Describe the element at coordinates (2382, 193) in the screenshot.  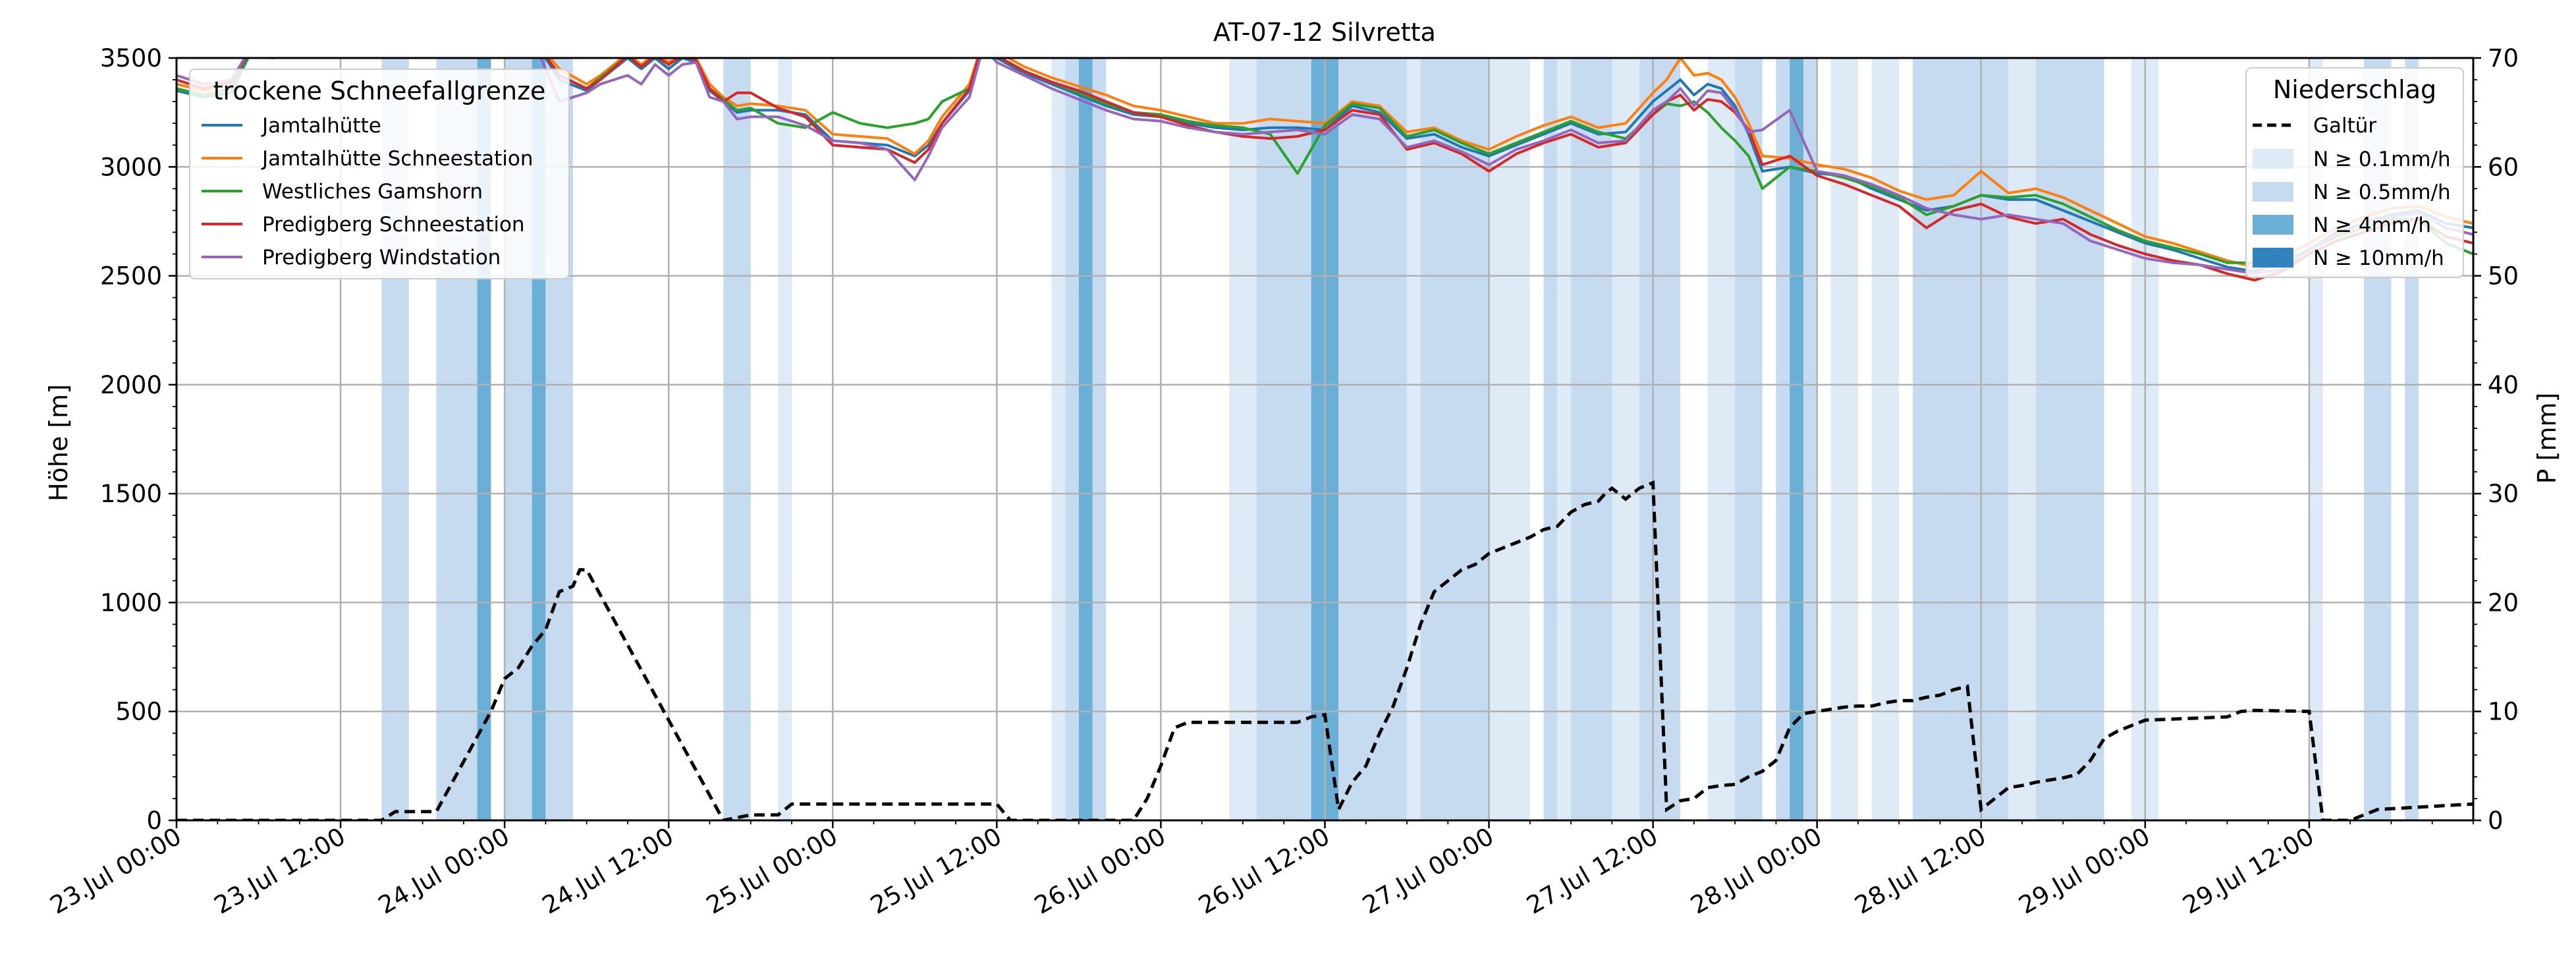
I see `legend-label: N ≥ 0.5mm/h` at that location.